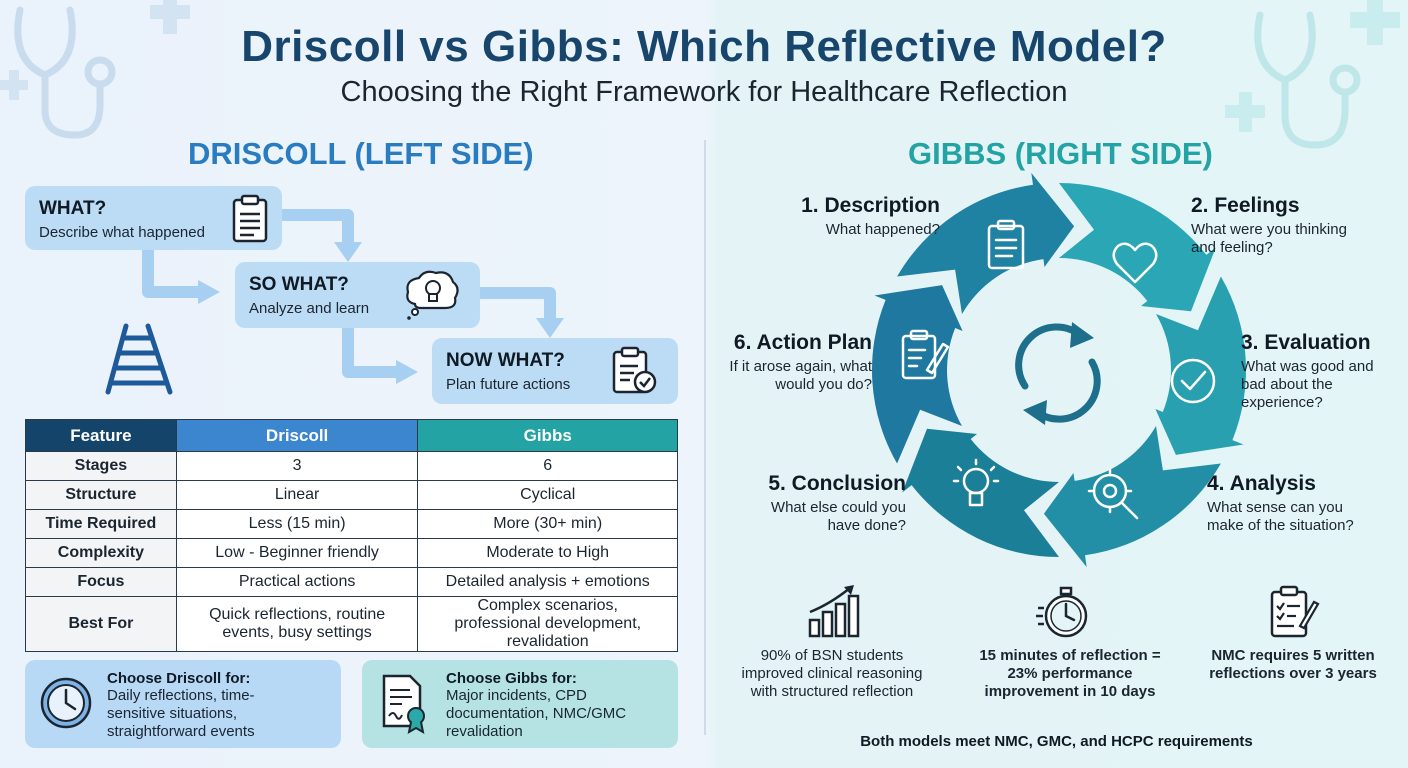 Image resolution: width=1408 pixels, height=768 pixels. I want to click on choose-driscoll-title: Choose Driscoll for:, so click(179, 678).